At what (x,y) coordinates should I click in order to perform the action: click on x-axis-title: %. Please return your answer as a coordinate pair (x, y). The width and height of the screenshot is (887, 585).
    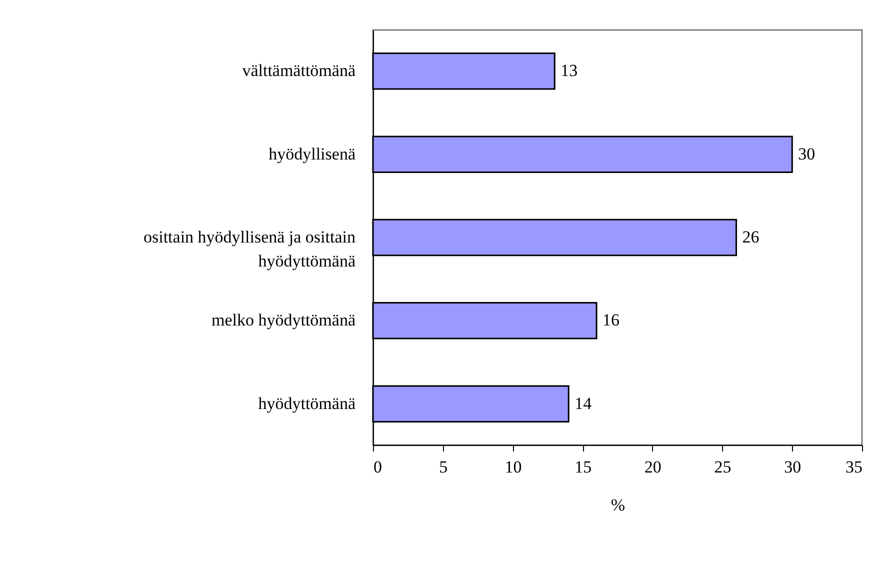
    Looking at the image, I should click on (618, 505).